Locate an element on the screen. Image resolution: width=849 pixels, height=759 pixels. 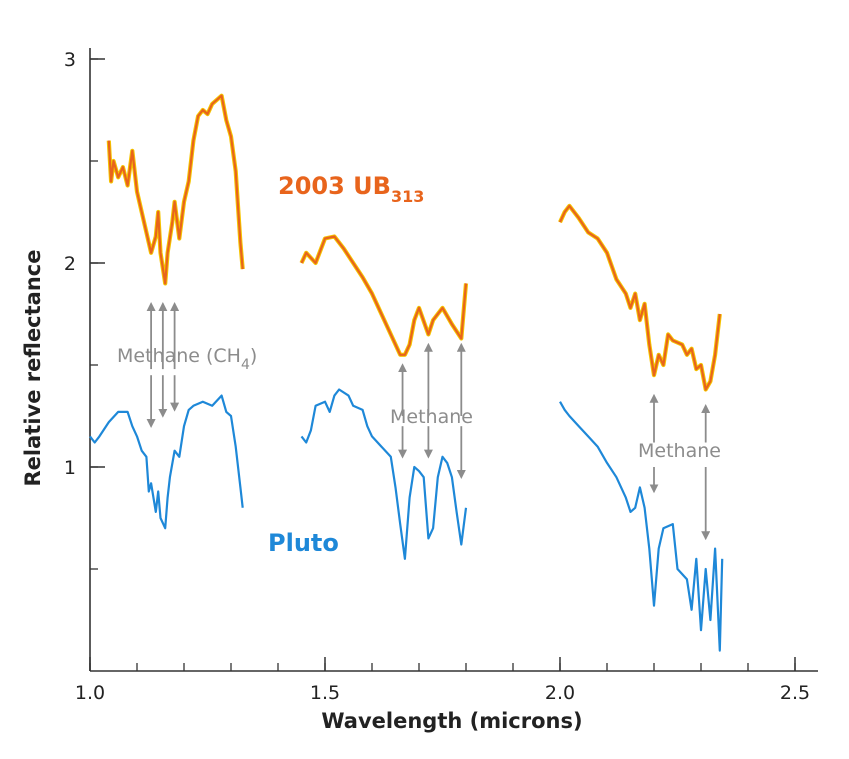
series-0-segment-0-line is located at coordinates (175, 189).